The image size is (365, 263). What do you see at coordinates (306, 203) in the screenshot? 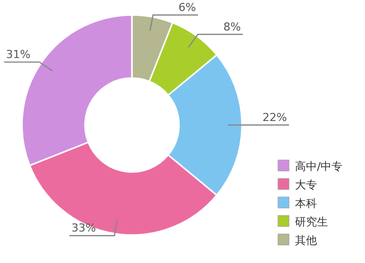
I see `legend-label: 本科` at bounding box center [306, 203].